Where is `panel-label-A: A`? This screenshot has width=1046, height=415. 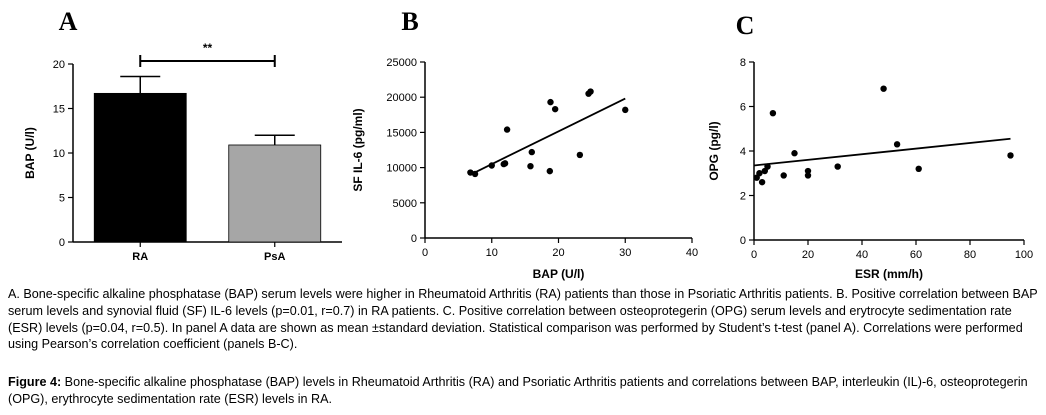 panel-label-A: A is located at coordinates (68, 21).